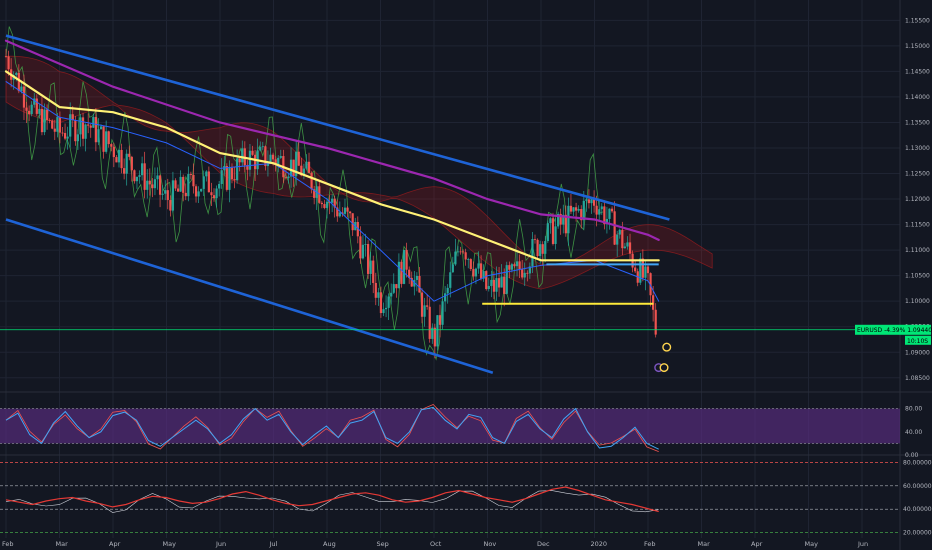  I want to click on price-tick-label: 1.15000, so click(917, 46).